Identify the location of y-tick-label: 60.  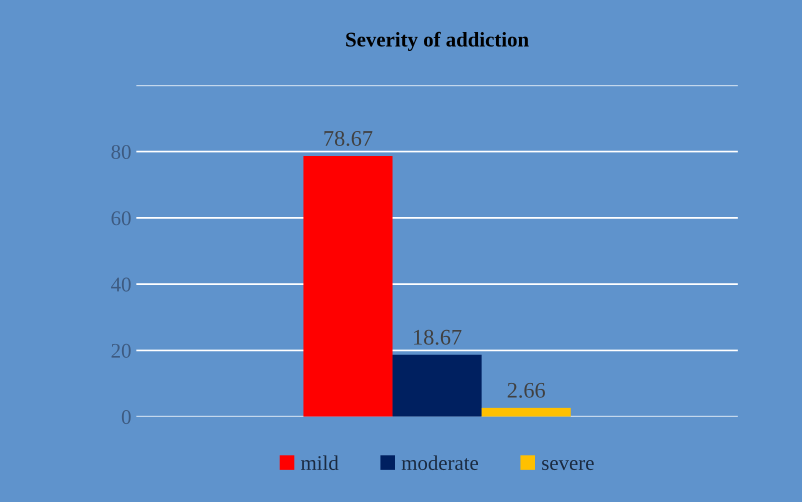
(121, 218).